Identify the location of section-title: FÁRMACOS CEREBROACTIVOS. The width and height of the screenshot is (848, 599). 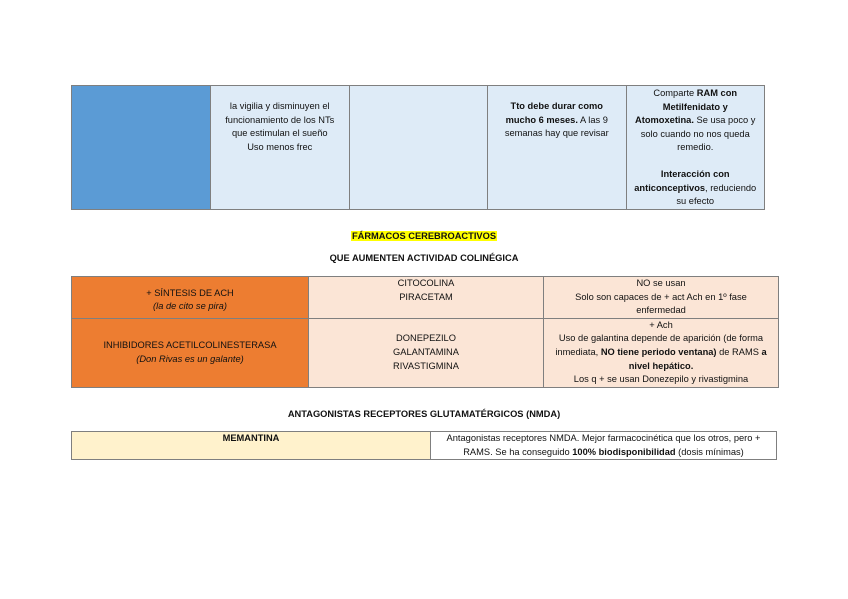
(424, 236).